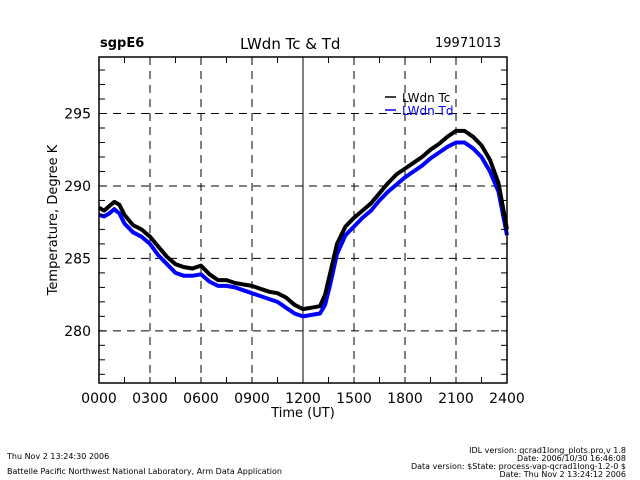  I want to click on x-tick-label: 2100, so click(456, 399).